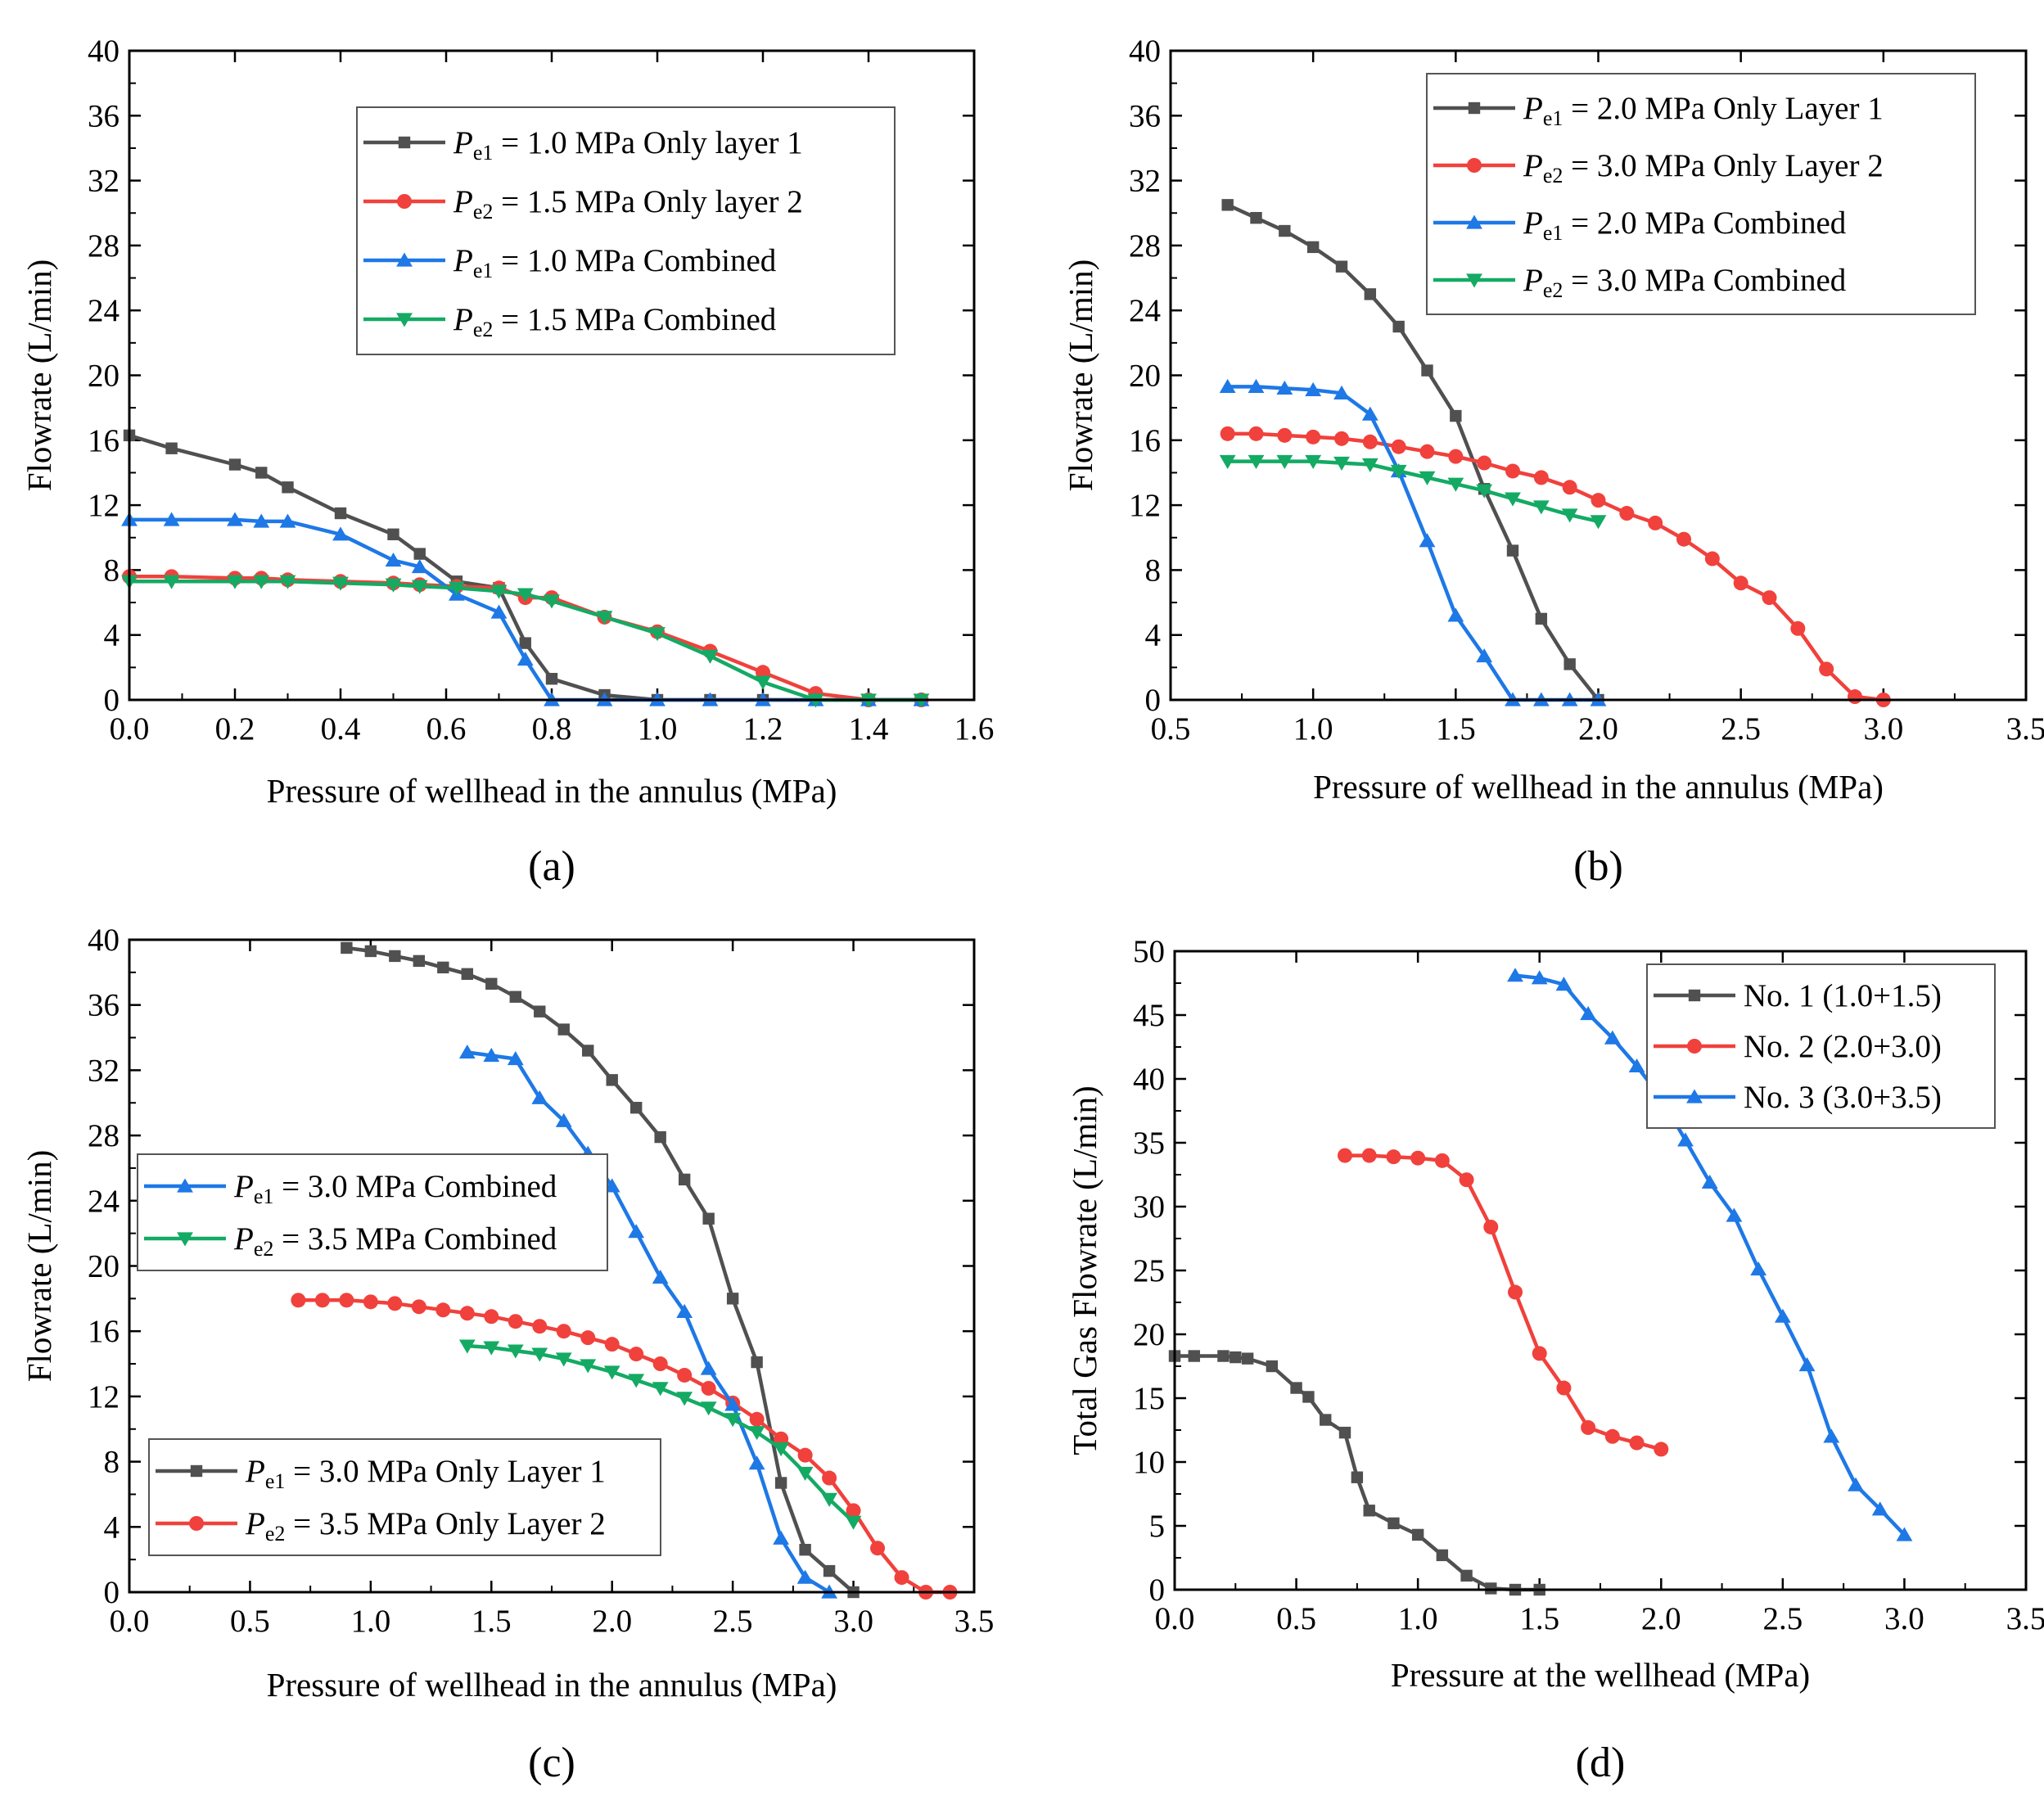  Describe the element at coordinates (104, 1331) in the screenshot. I see `y-tick-label: 16` at that location.